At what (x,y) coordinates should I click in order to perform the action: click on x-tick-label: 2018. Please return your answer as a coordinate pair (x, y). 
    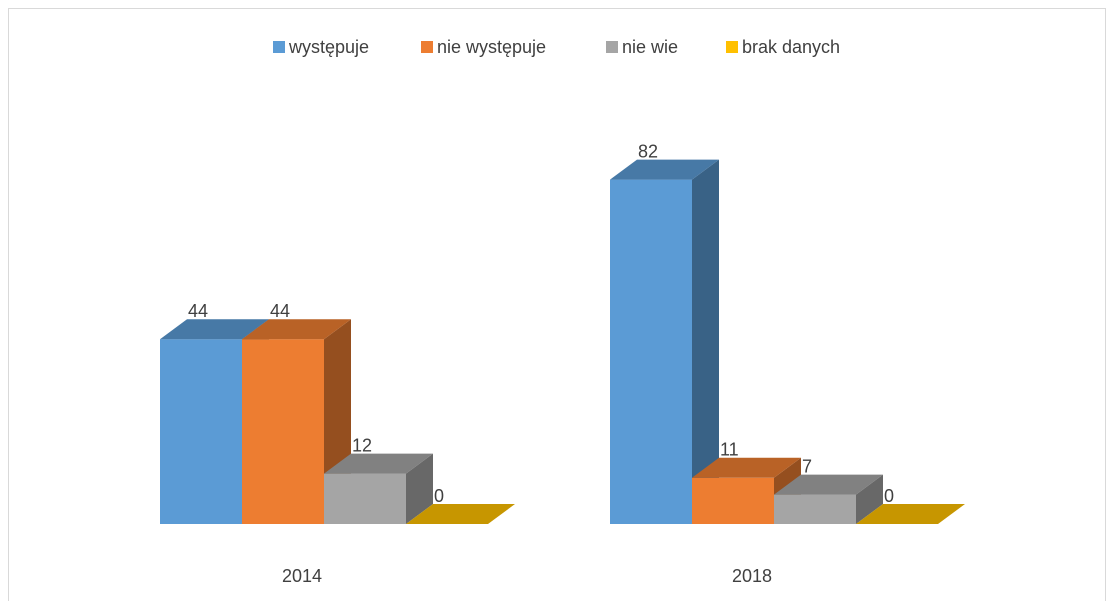
    Looking at the image, I should click on (752, 576).